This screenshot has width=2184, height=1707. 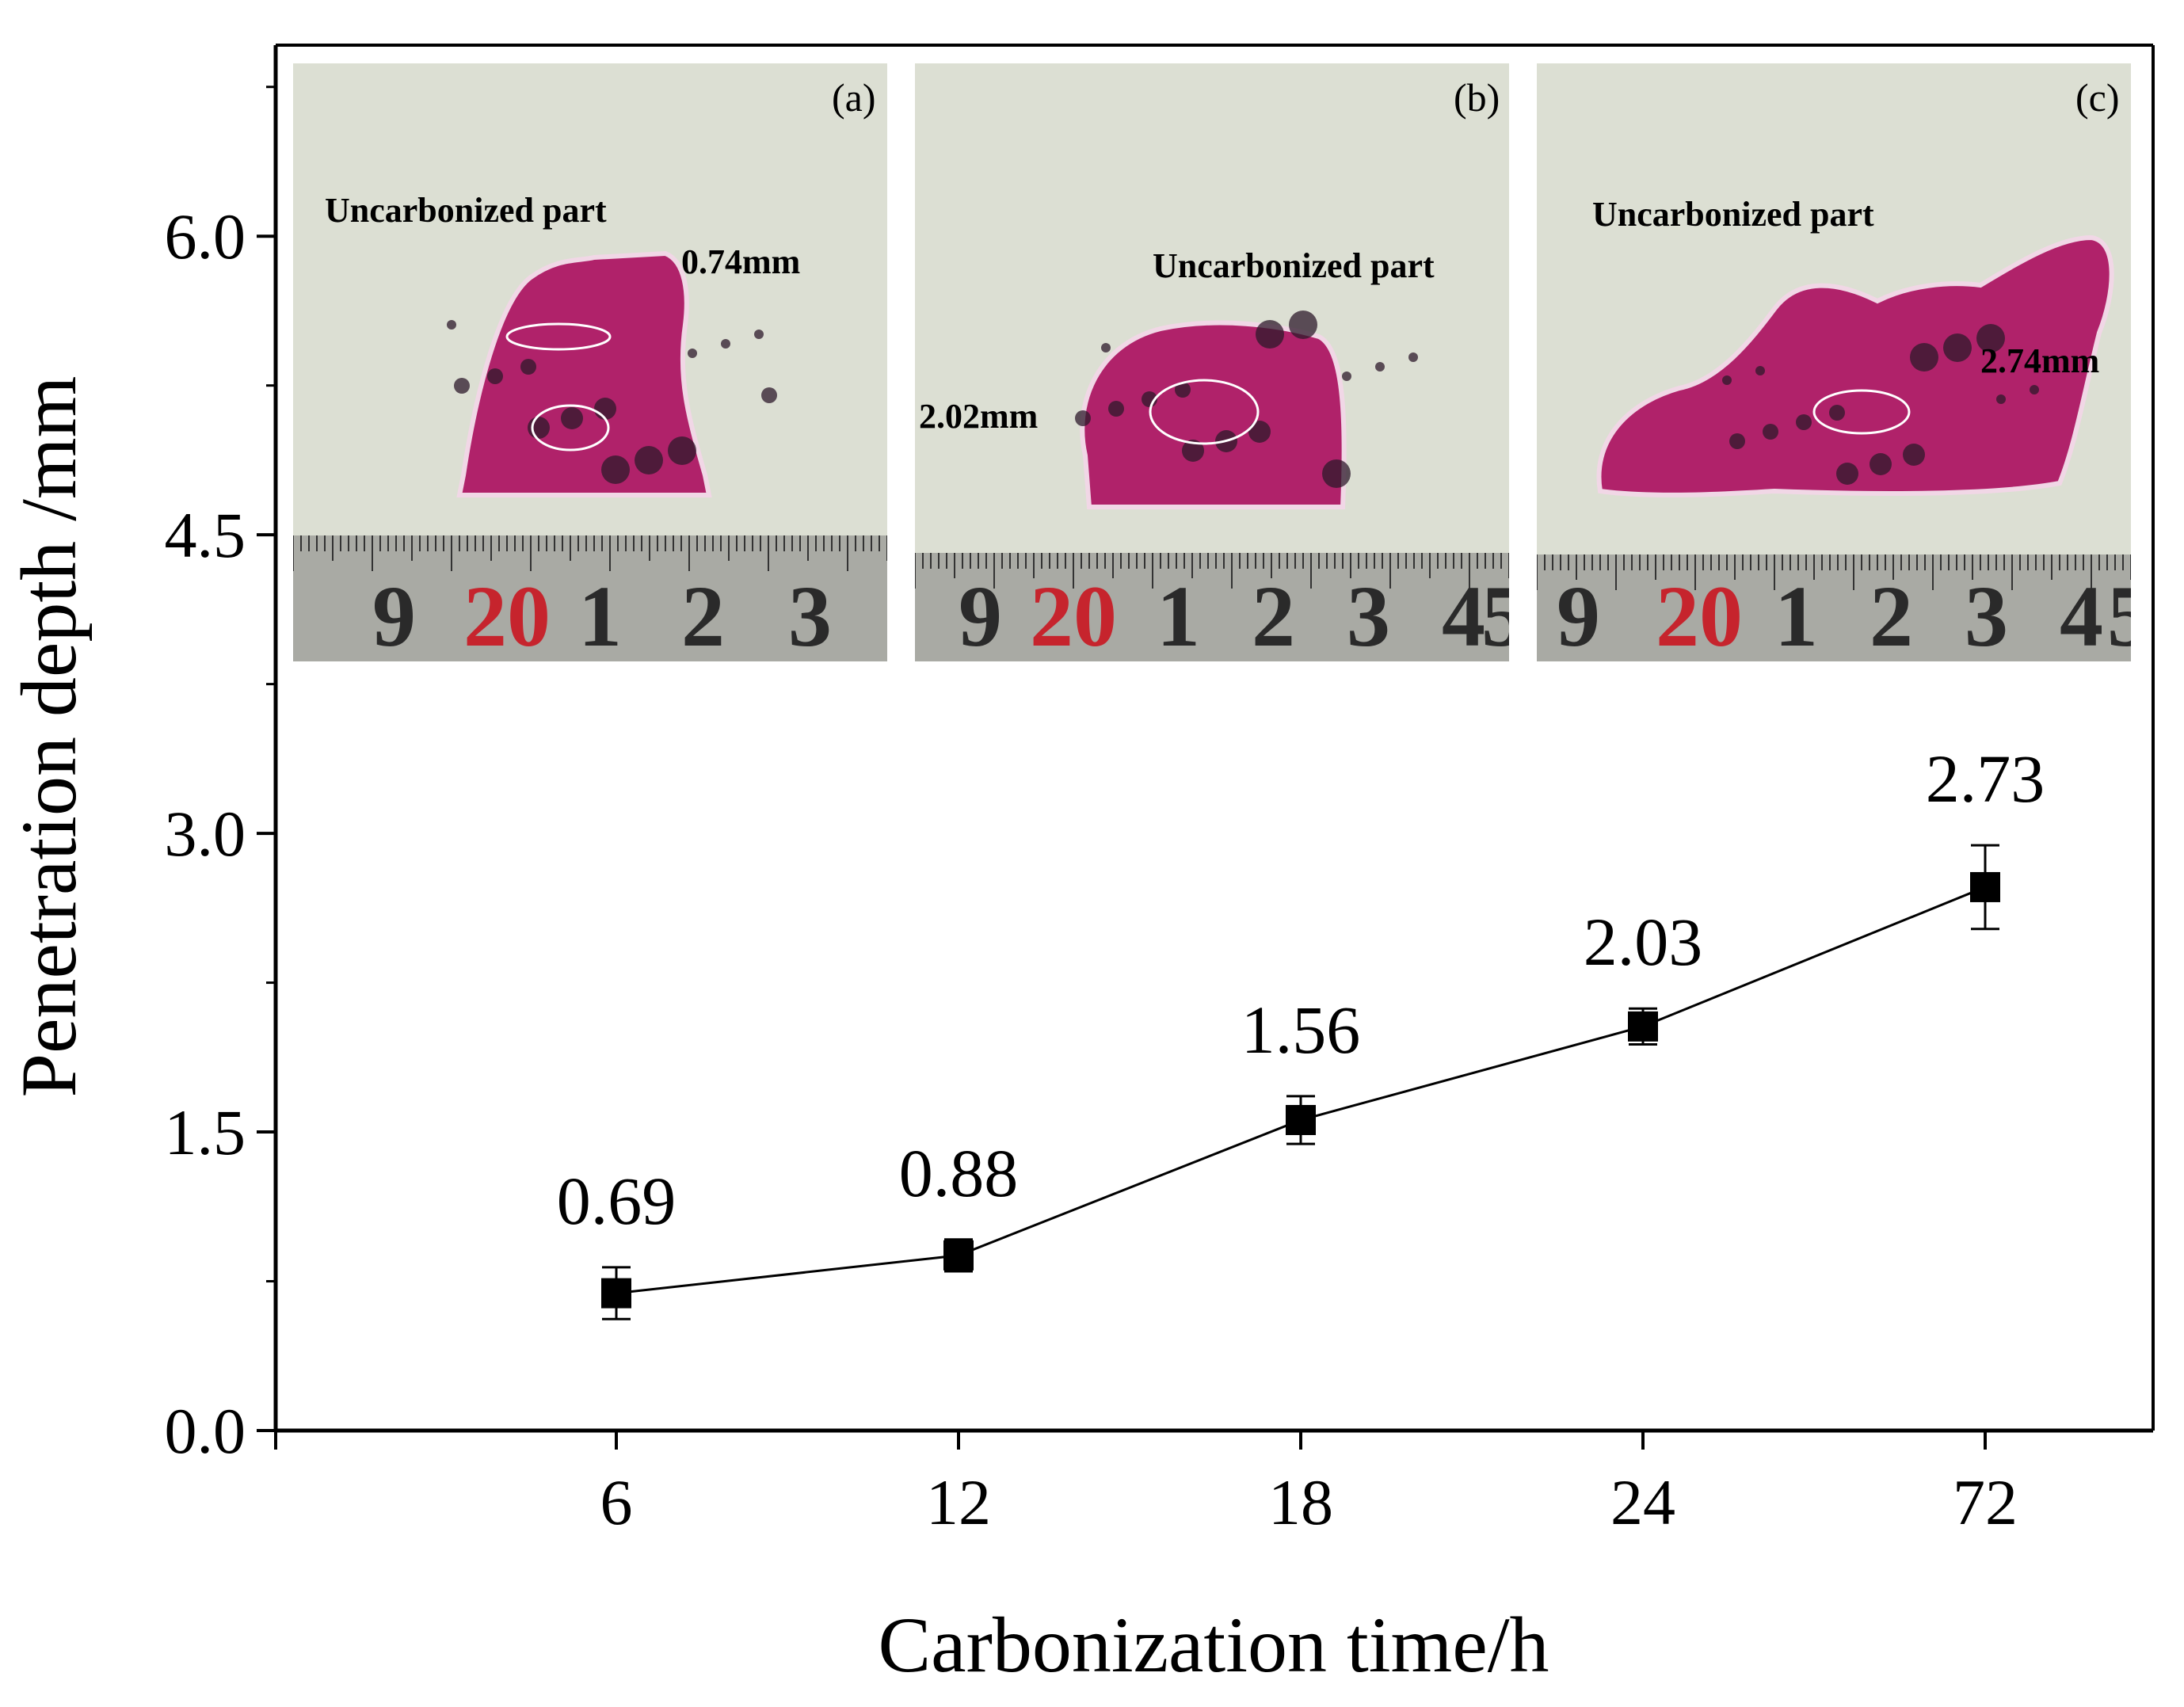 What do you see at coordinates (854, 97) in the screenshot?
I see `inset-tag: (a)` at bounding box center [854, 97].